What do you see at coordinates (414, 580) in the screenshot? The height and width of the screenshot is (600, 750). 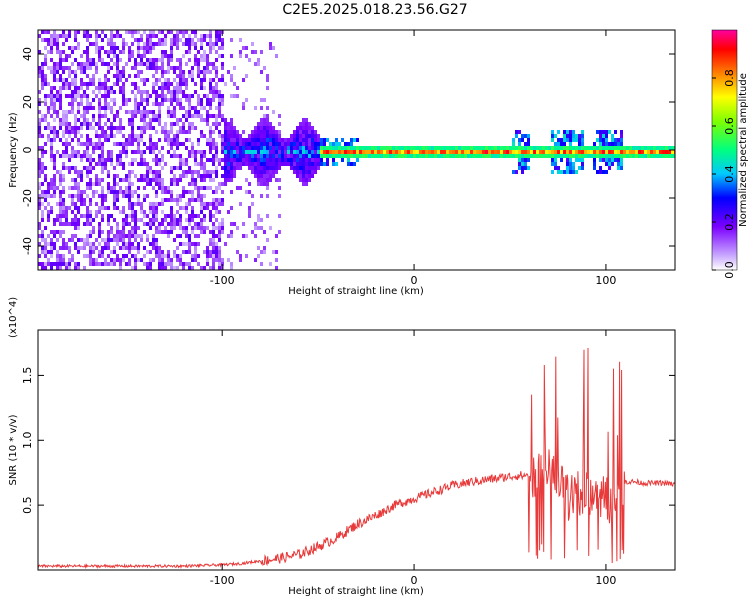 I see `snr-x-tick-label: 0` at bounding box center [414, 580].